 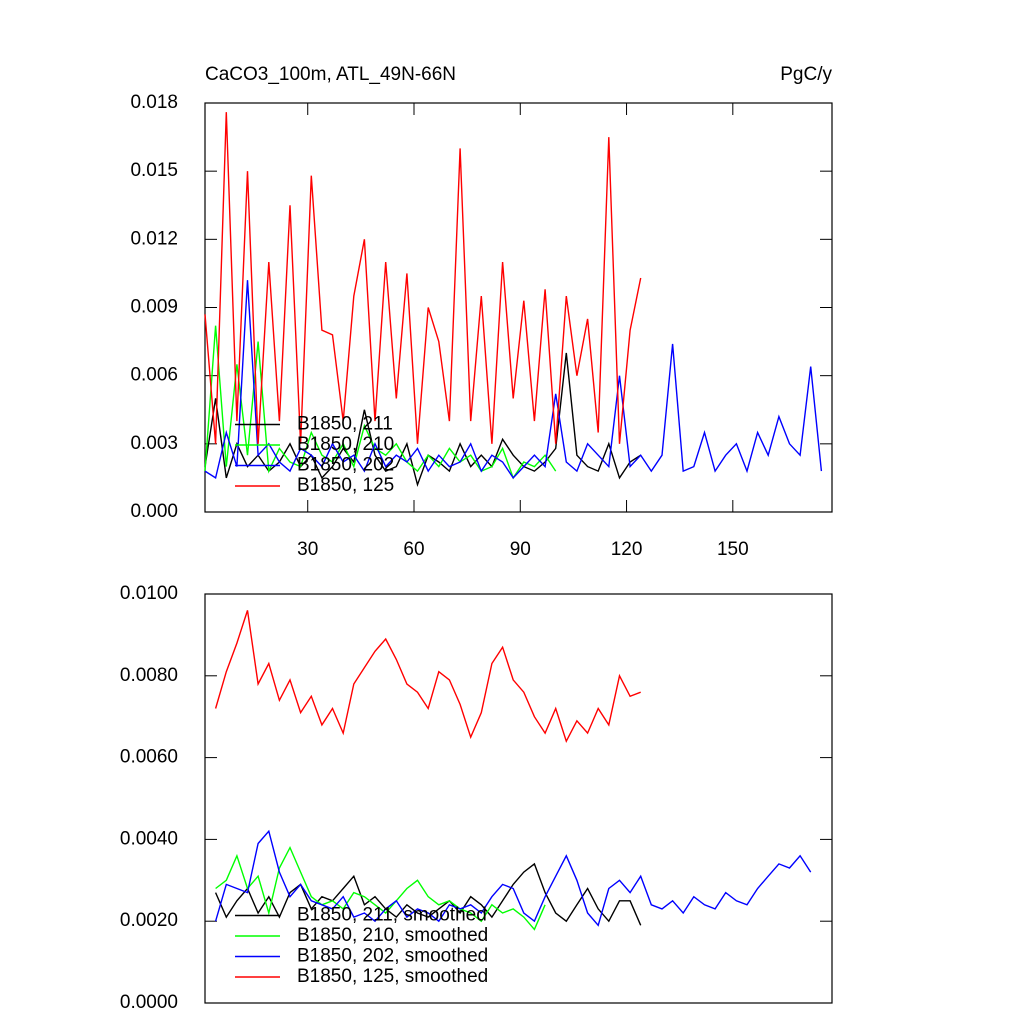 What do you see at coordinates (345, 465) in the screenshot?
I see `legend-label: B1850, 202` at bounding box center [345, 465].